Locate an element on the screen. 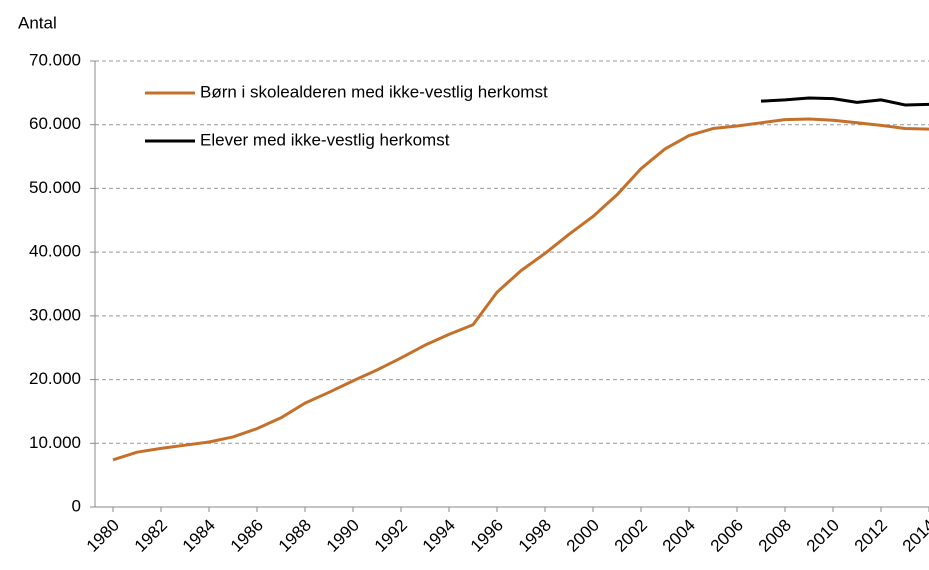 This screenshot has width=929, height=570. x-tick-label: 2000 is located at coordinates (583, 536).